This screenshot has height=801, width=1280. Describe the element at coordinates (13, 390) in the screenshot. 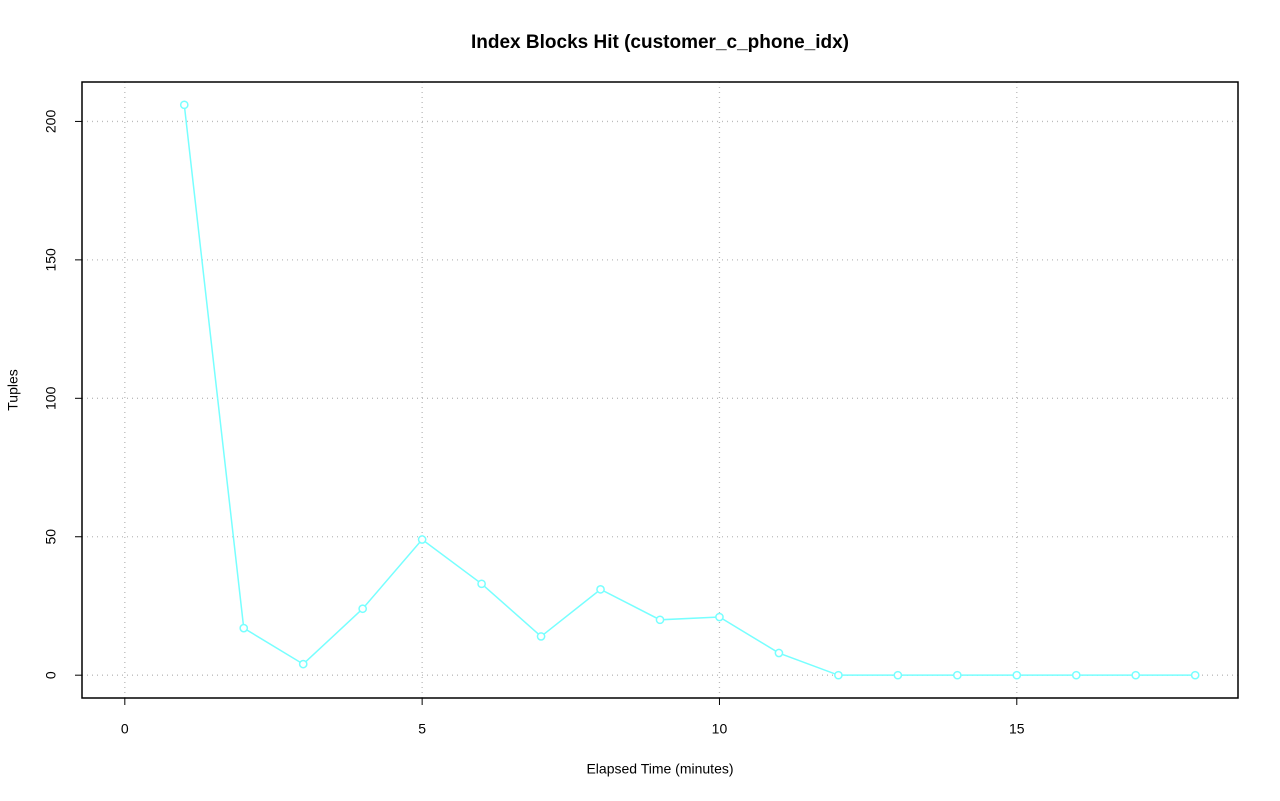

I see `y-axis-title: Tuples` at that location.